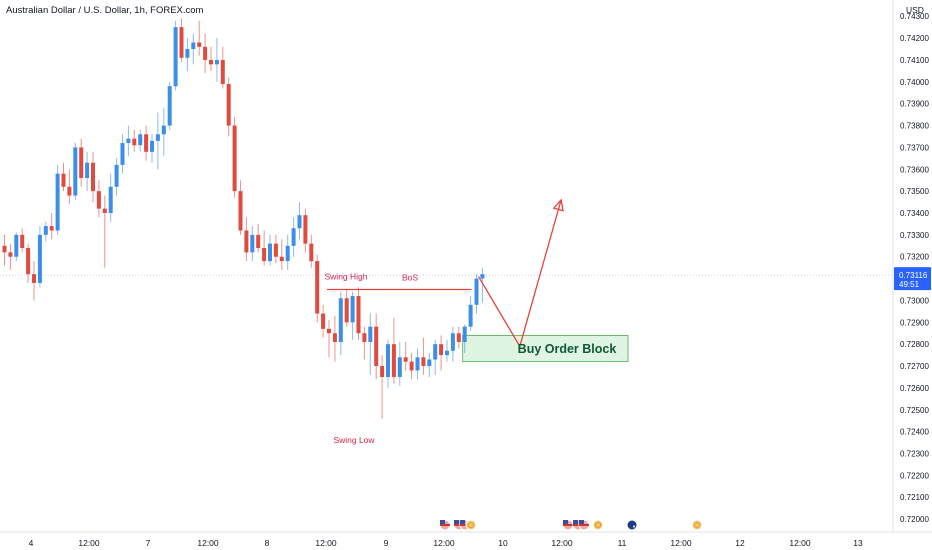  What do you see at coordinates (519, 273) in the screenshot?
I see `projection-path` at bounding box center [519, 273].